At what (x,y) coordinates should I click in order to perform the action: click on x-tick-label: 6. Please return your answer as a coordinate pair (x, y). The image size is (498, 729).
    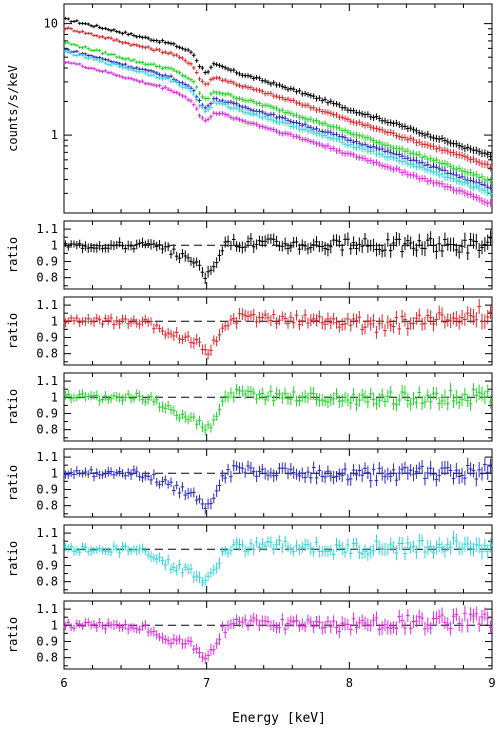
    Looking at the image, I should click on (63, 683).